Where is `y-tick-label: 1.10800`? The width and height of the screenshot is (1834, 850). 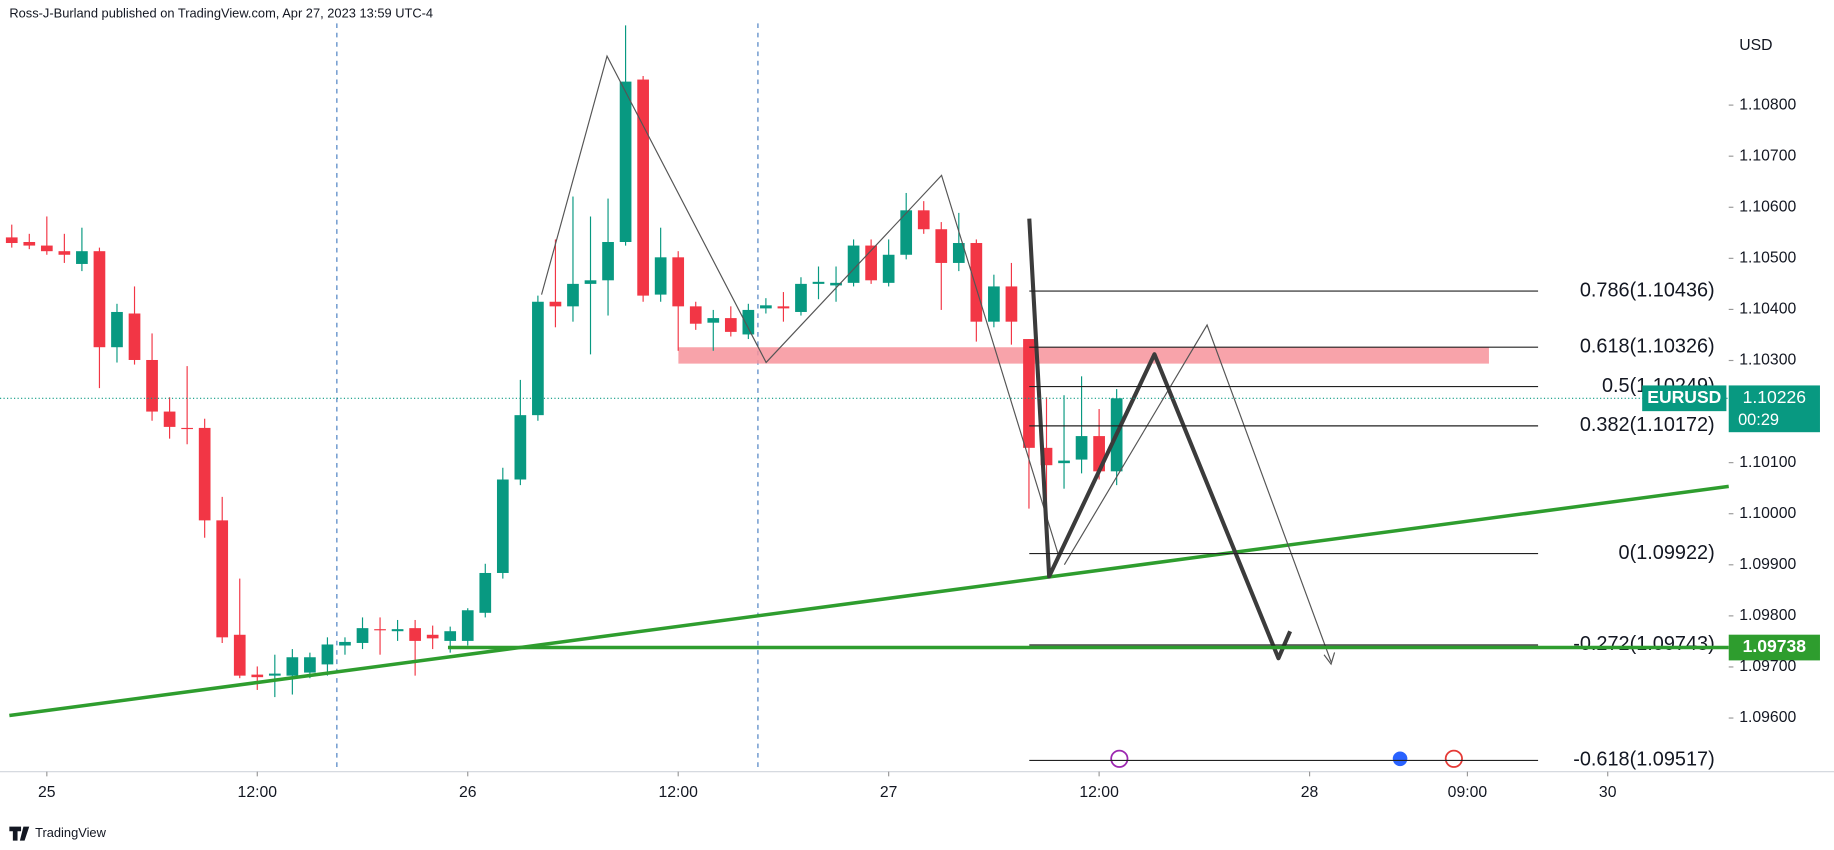
y-tick-label: 1.10800 is located at coordinates (1767, 104).